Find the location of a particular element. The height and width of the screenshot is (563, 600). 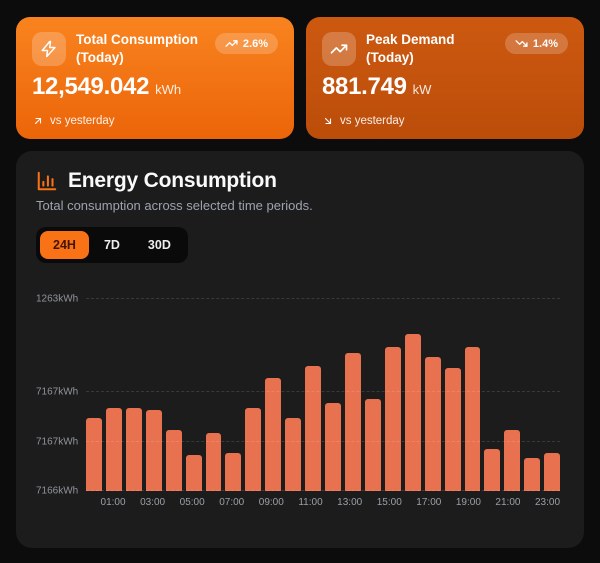

bar-08:00 is located at coordinates (253, 449).